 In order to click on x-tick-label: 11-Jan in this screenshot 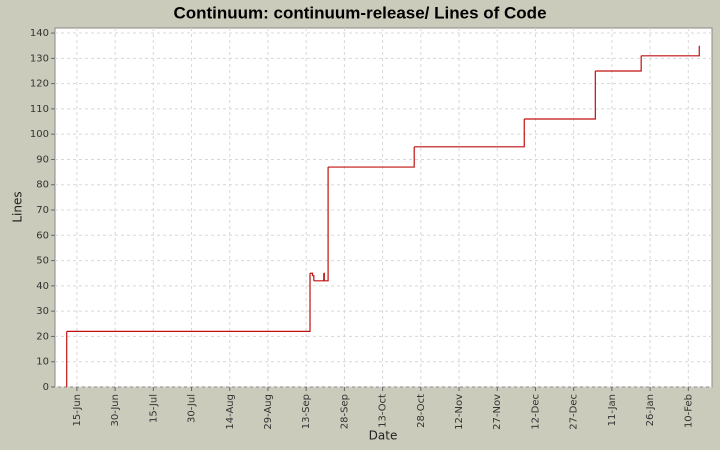, I will do `click(612, 410)`.